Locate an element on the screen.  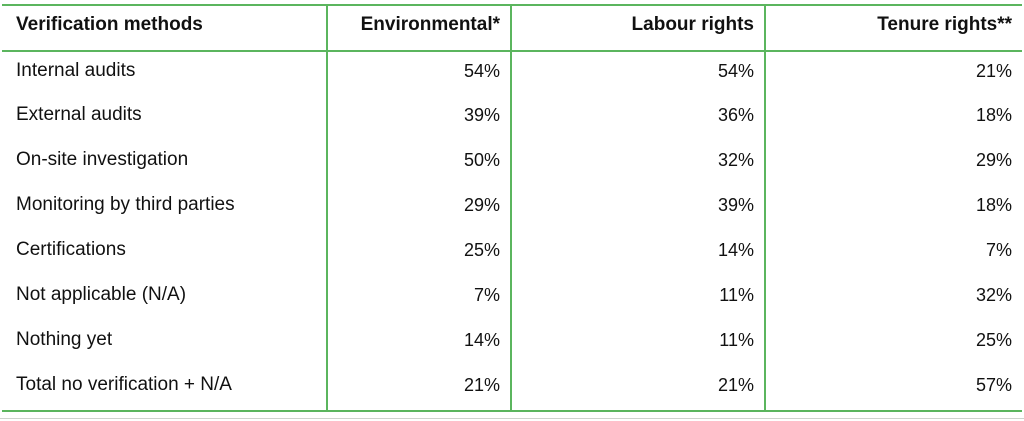
row-label: Nothing yet is located at coordinates (64, 339).